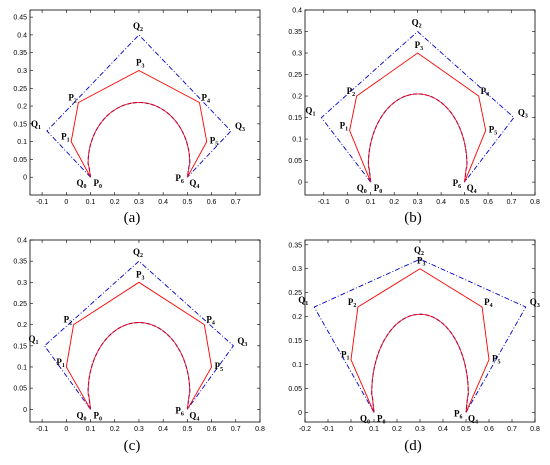 This screenshot has height=465, width=550. Describe the element at coordinates (20, 124) in the screenshot. I see `y-tick-label: 0.15` at that location.